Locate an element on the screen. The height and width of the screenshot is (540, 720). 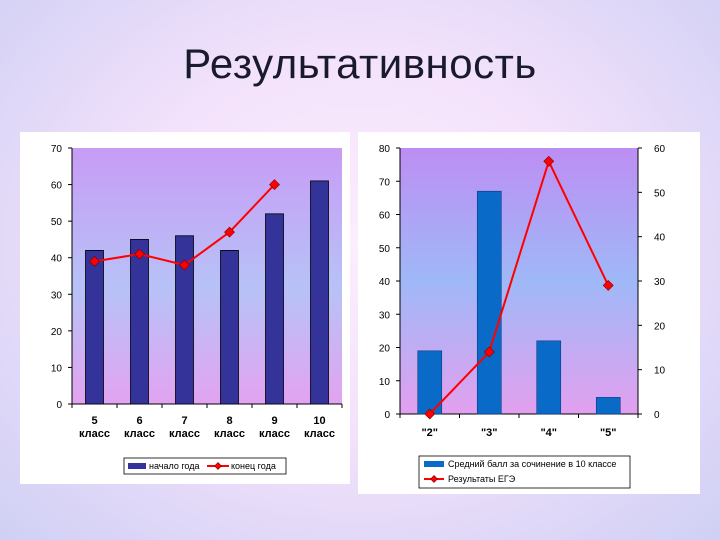
legend-label-bar: начало года is located at coordinates (174, 466).